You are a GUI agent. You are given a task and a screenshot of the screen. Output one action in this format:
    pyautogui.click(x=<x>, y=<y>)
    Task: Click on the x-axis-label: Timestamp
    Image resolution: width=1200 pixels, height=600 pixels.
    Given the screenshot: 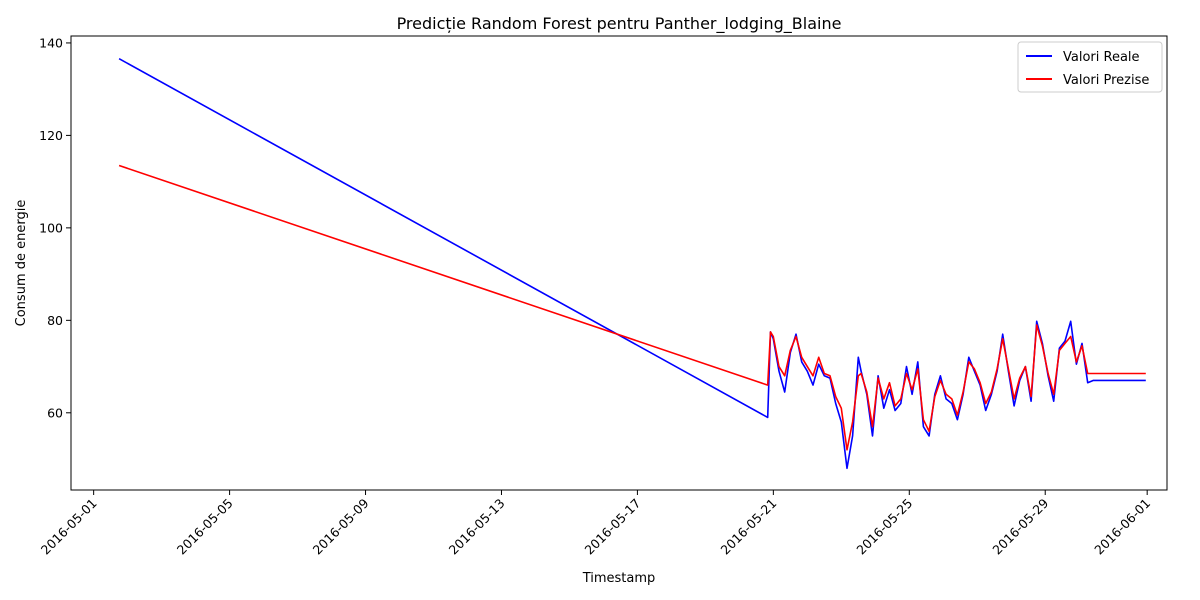 What is the action you would take?
    pyautogui.click(x=619, y=578)
    